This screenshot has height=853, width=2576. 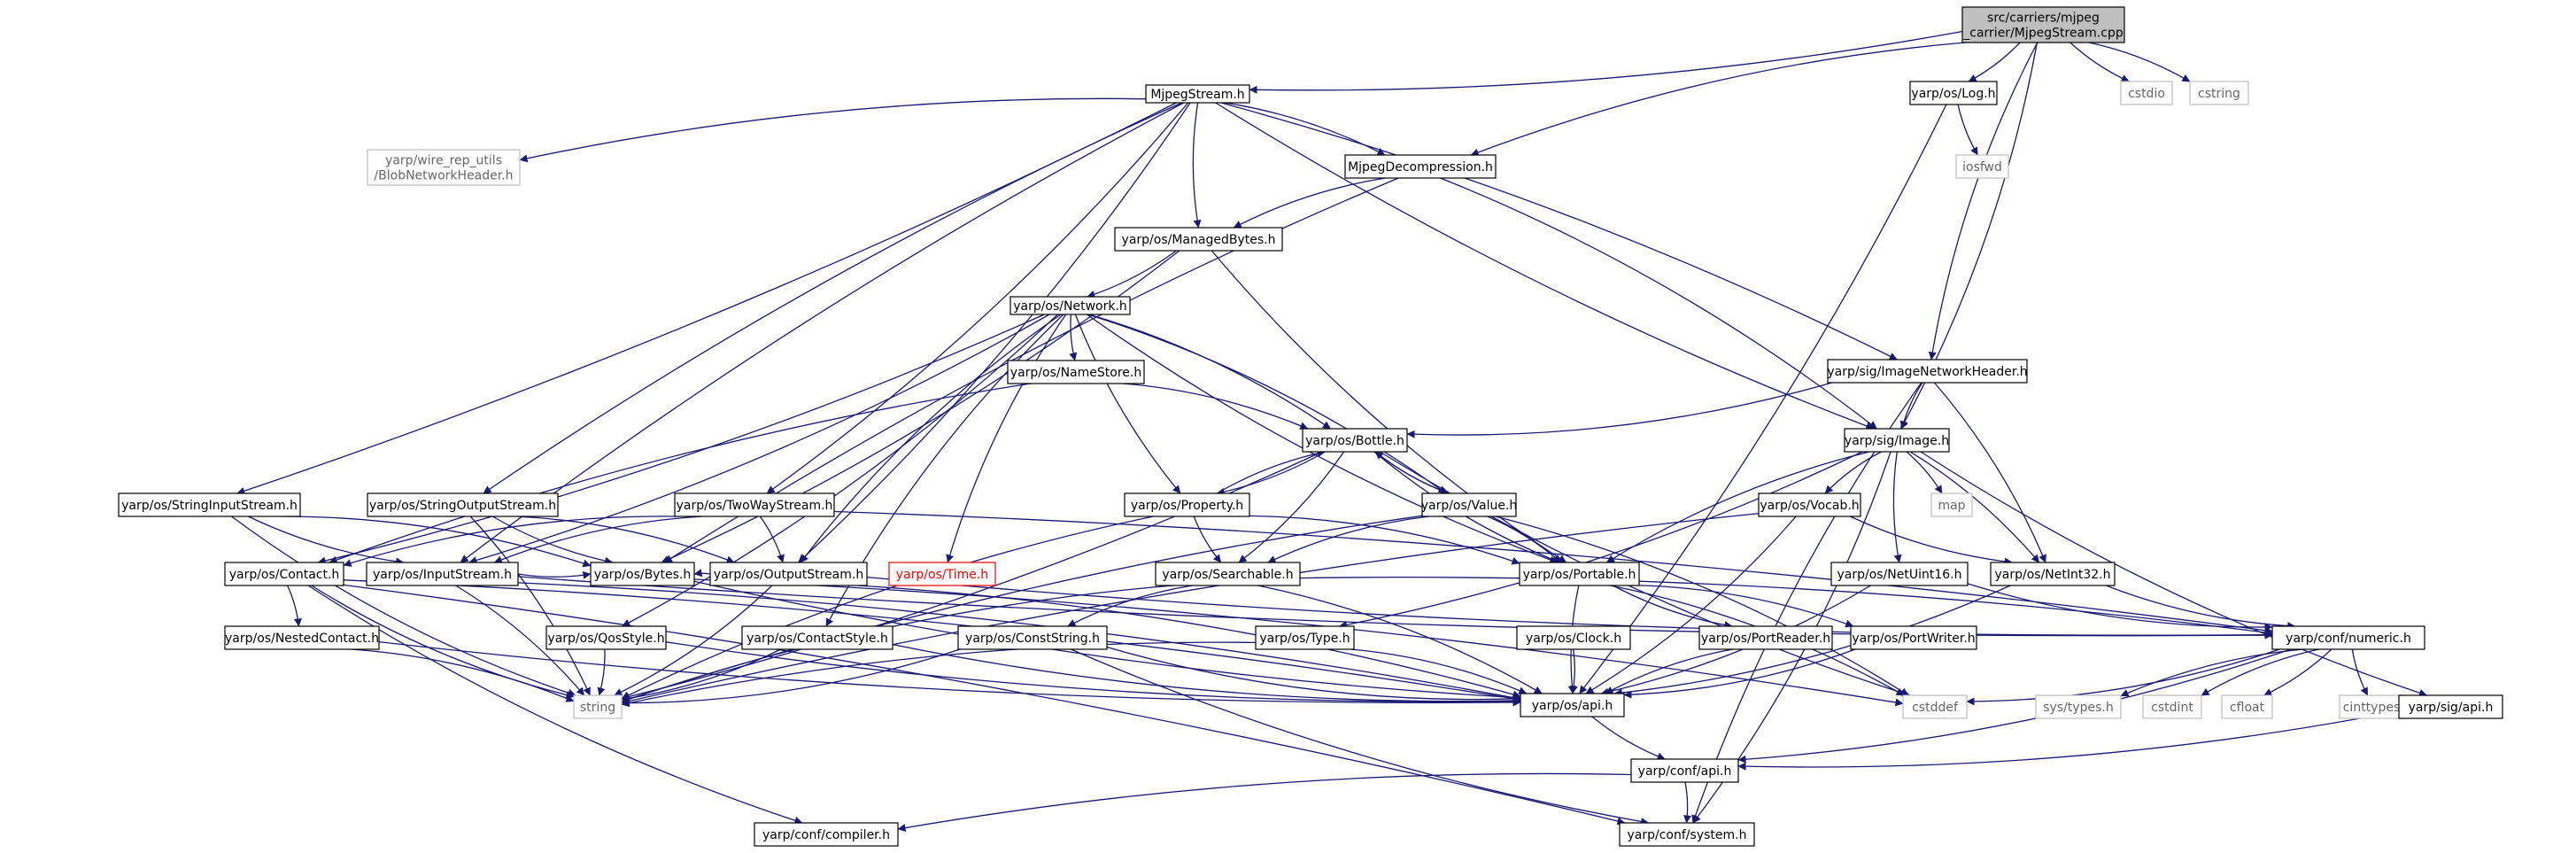 I want to click on node-netint32: yarp/os/NetInt32.h, so click(x=2053, y=574).